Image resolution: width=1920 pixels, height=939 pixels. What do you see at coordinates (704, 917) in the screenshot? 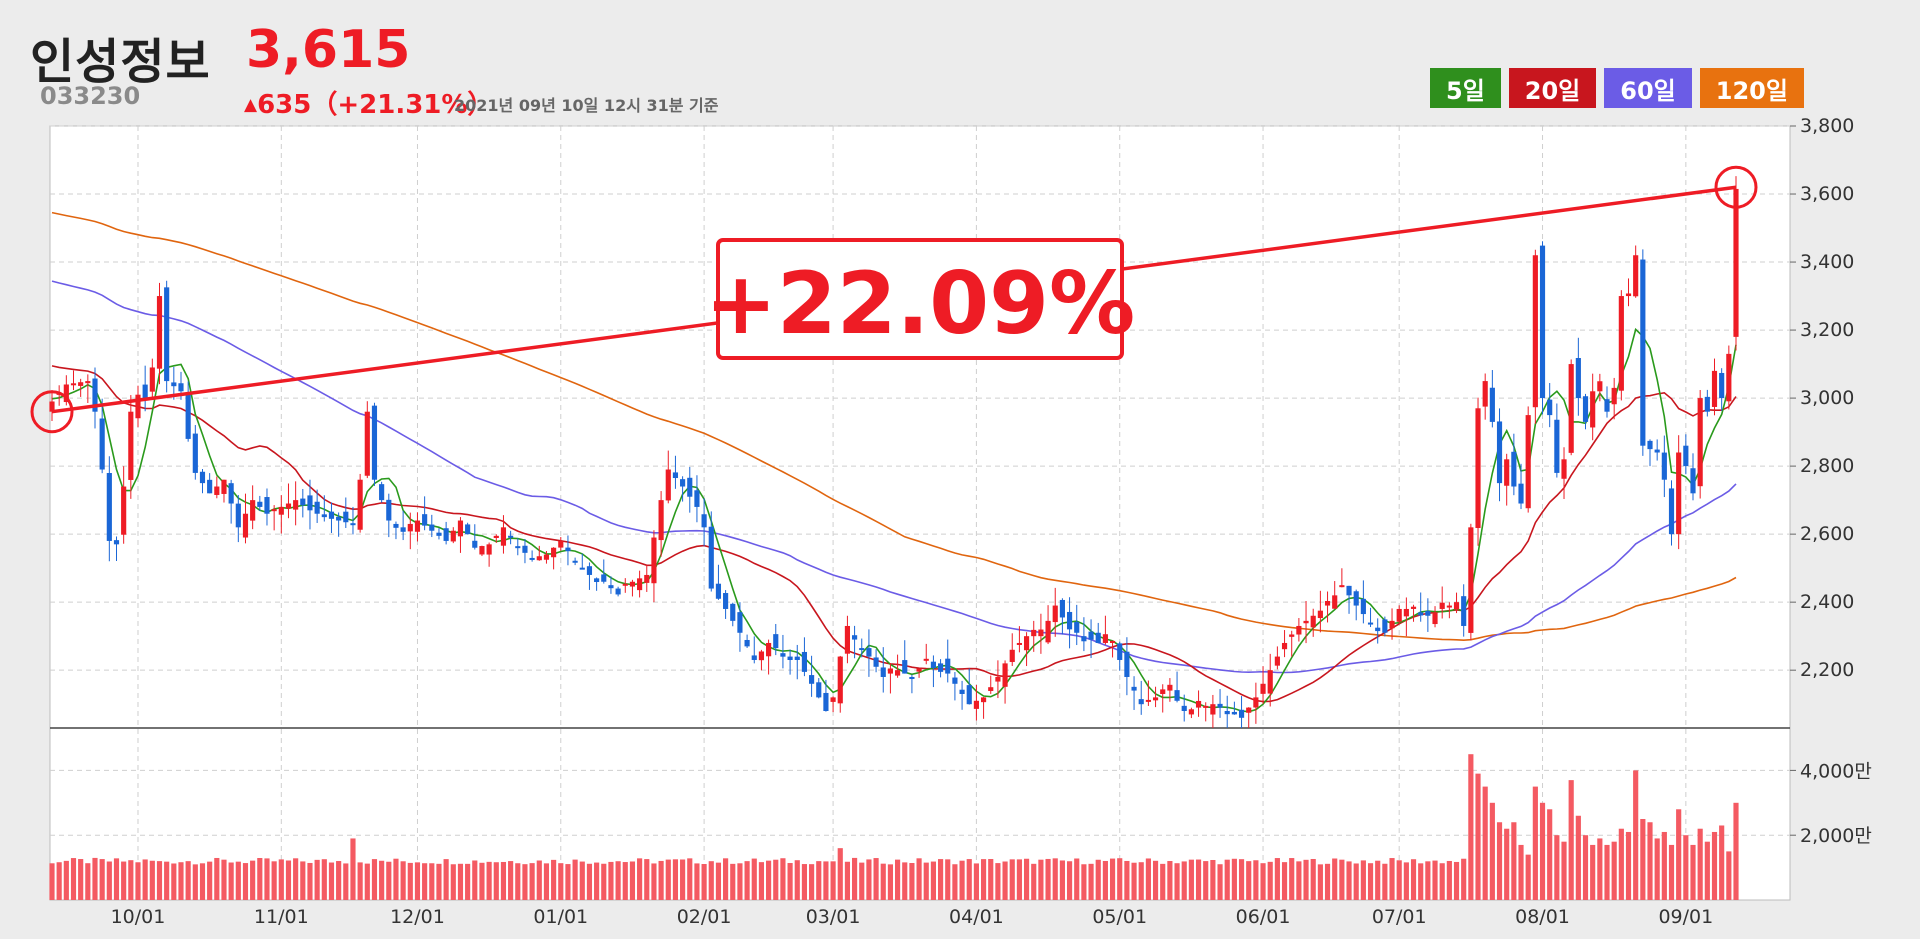
I see `date-tick-label: 02/01` at bounding box center [704, 917].